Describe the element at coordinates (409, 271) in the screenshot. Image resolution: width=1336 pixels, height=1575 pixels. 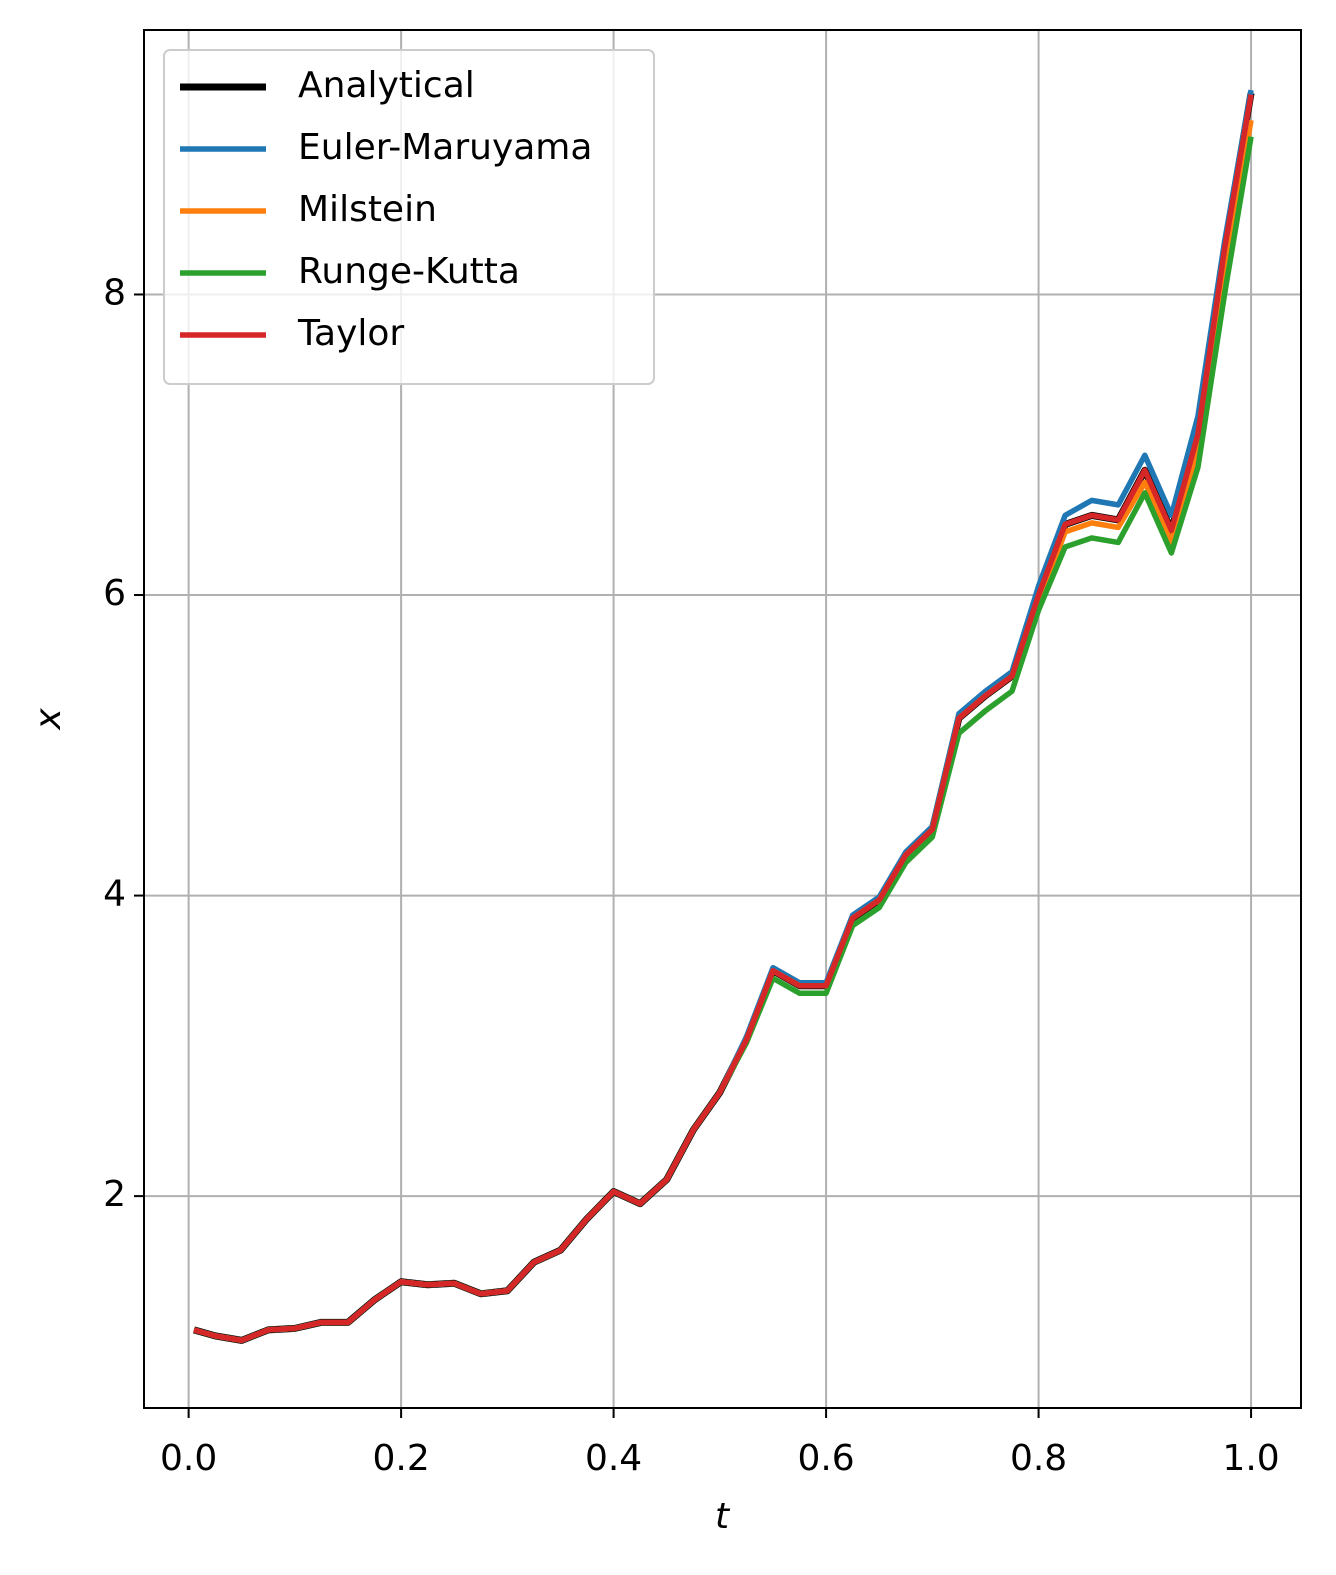
I see `legend-label: Runge-Kutta` at that location.